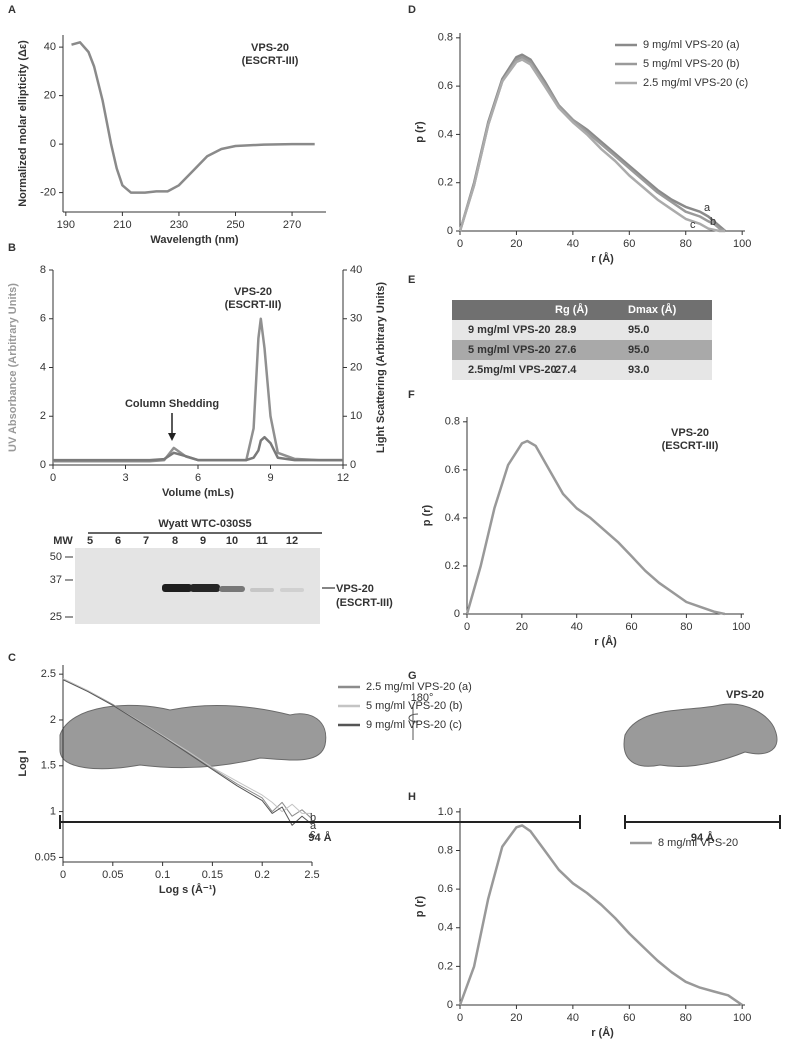  What do you see at coordinates (198, 478) in the screenshot?
I see `x-tick-label: 6` at bounding box center [198, 478].